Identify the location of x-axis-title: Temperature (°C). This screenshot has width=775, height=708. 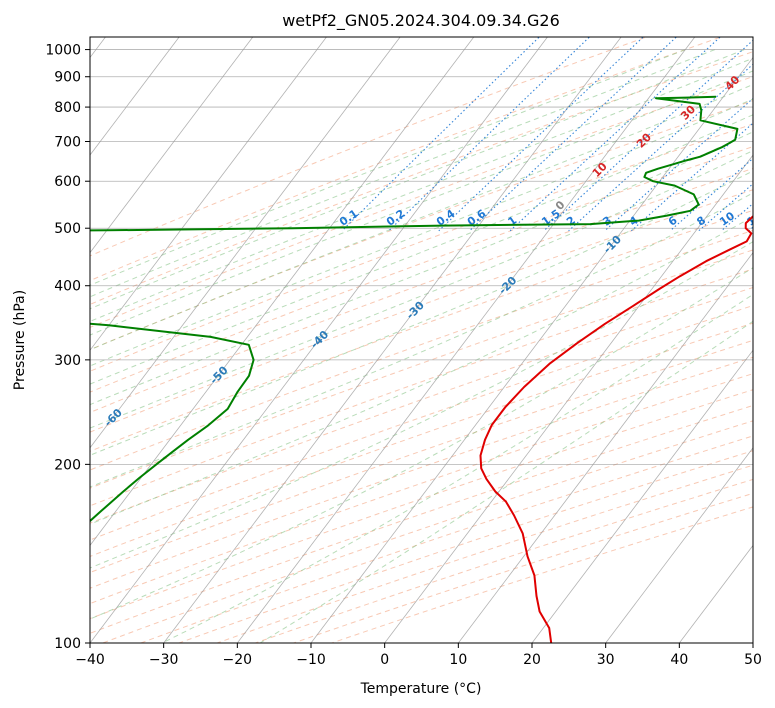
(421, 689).